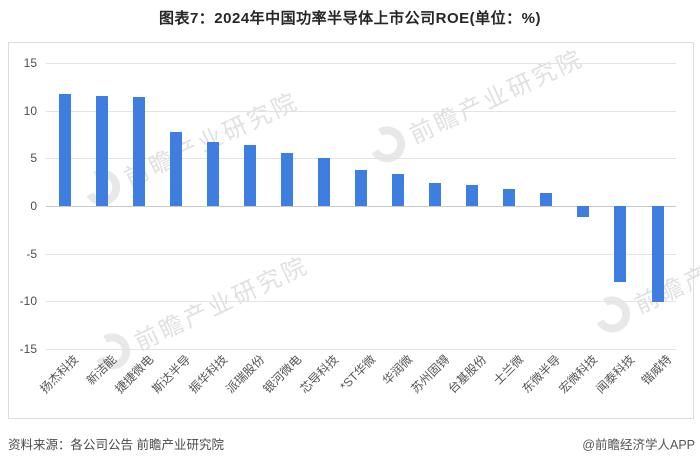  Describe the element at coordinates (33, 206) in the screenshot. I see `y-tick-label: 0` at that location.